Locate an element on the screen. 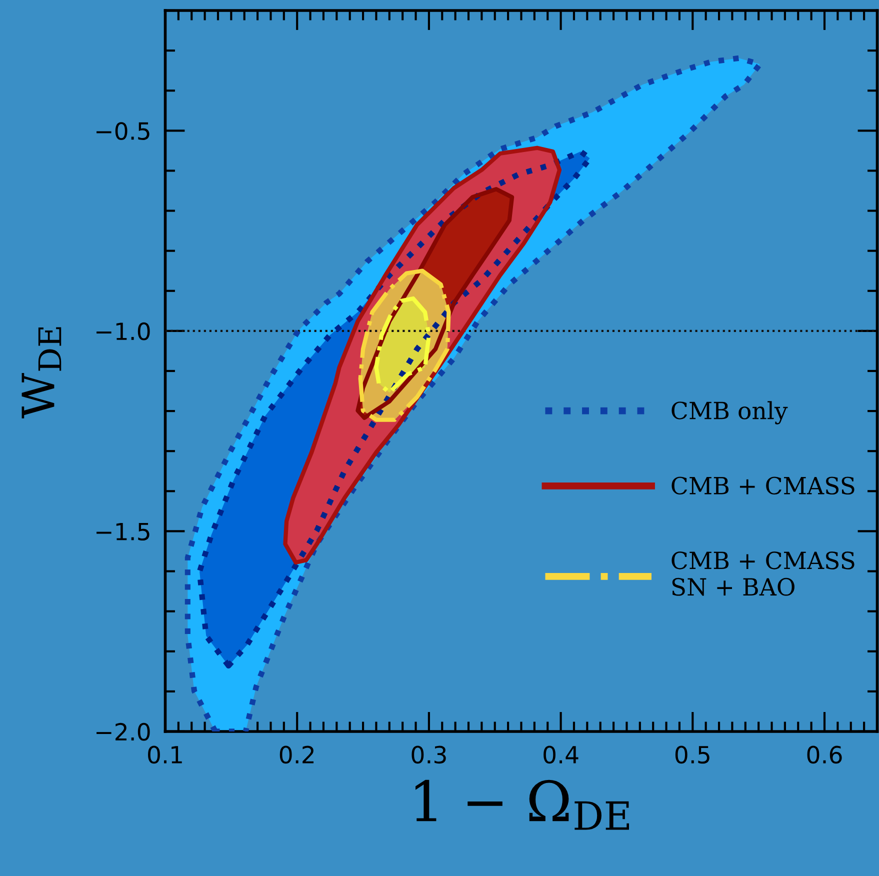 The width and height of the screenshot is (879, 876). x-tick-label: 0.3 is located at coordinates (429, 755).